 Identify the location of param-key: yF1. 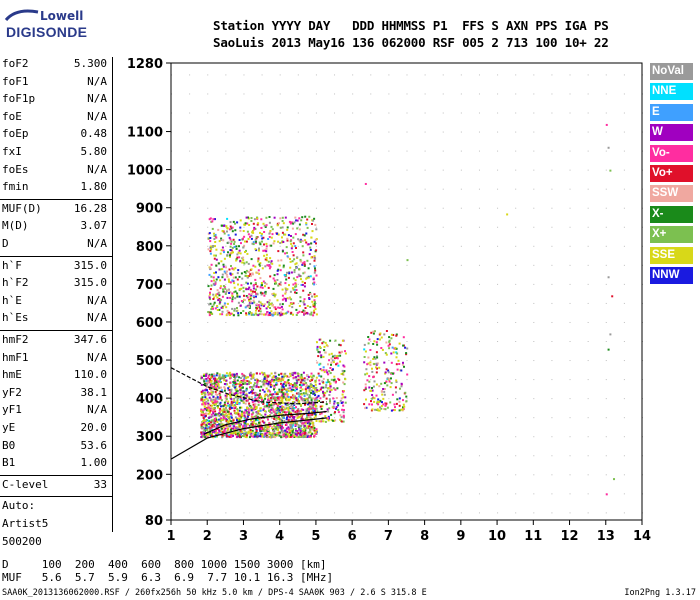
(12, 410).